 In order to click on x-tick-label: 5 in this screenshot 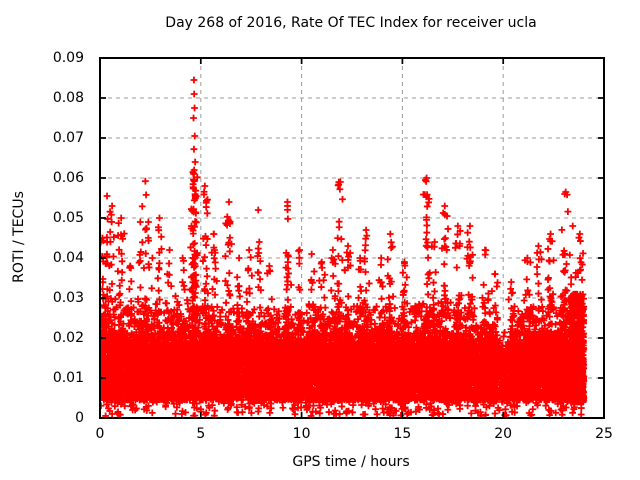, I will do `click(201, 434)`.